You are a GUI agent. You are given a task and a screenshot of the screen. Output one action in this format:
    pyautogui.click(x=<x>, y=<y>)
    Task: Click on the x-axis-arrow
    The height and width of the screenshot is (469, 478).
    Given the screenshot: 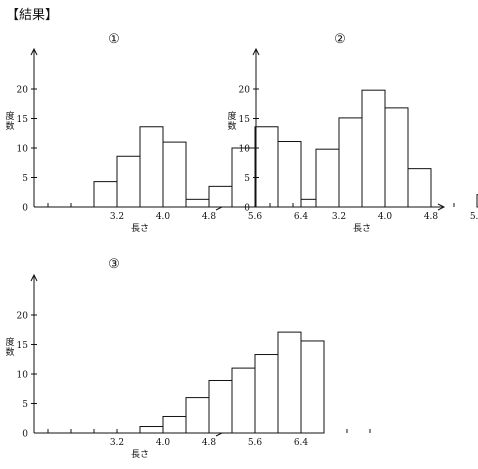 What is the action you would take?
    pyautogui.click(x=441, y=207)
    